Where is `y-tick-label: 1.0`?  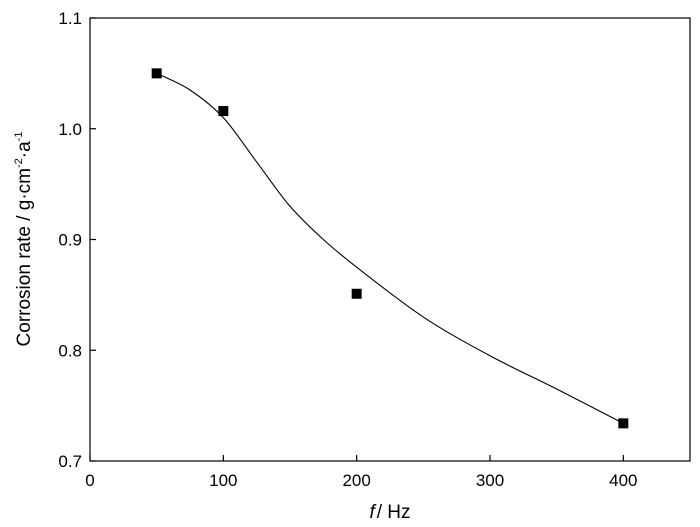
y-tick-label: 1.0 is located at coordinates (70, 129).